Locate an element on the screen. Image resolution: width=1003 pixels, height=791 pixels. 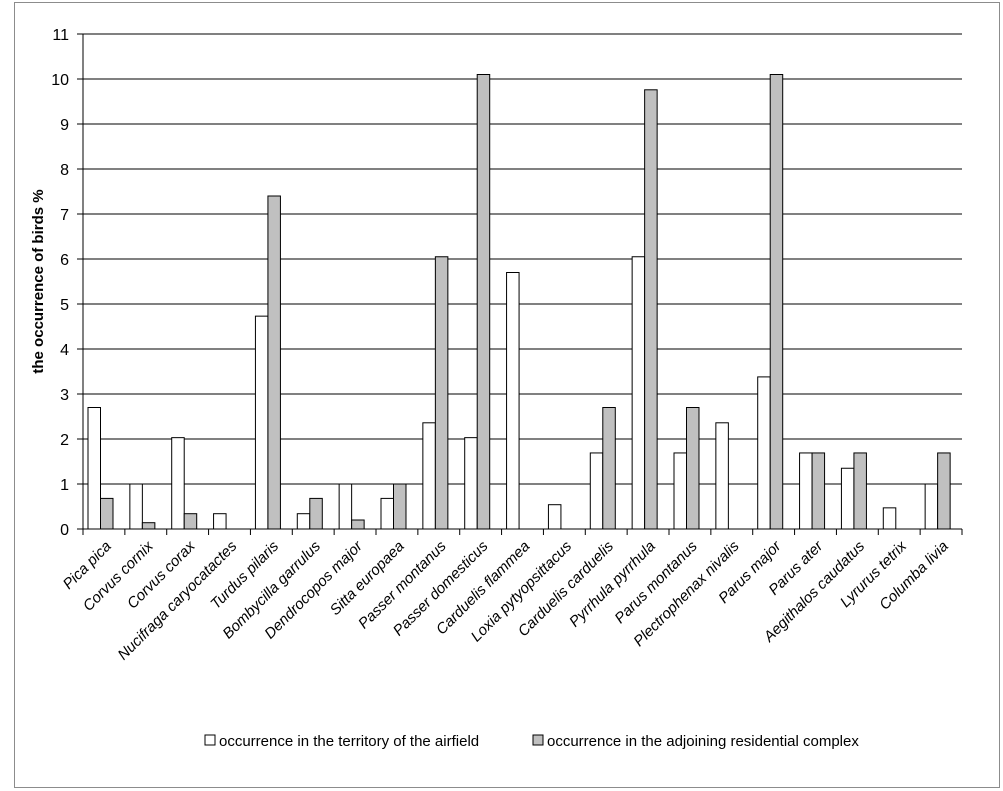
y-tick-label: 4 is located at coordinates (64, 350).